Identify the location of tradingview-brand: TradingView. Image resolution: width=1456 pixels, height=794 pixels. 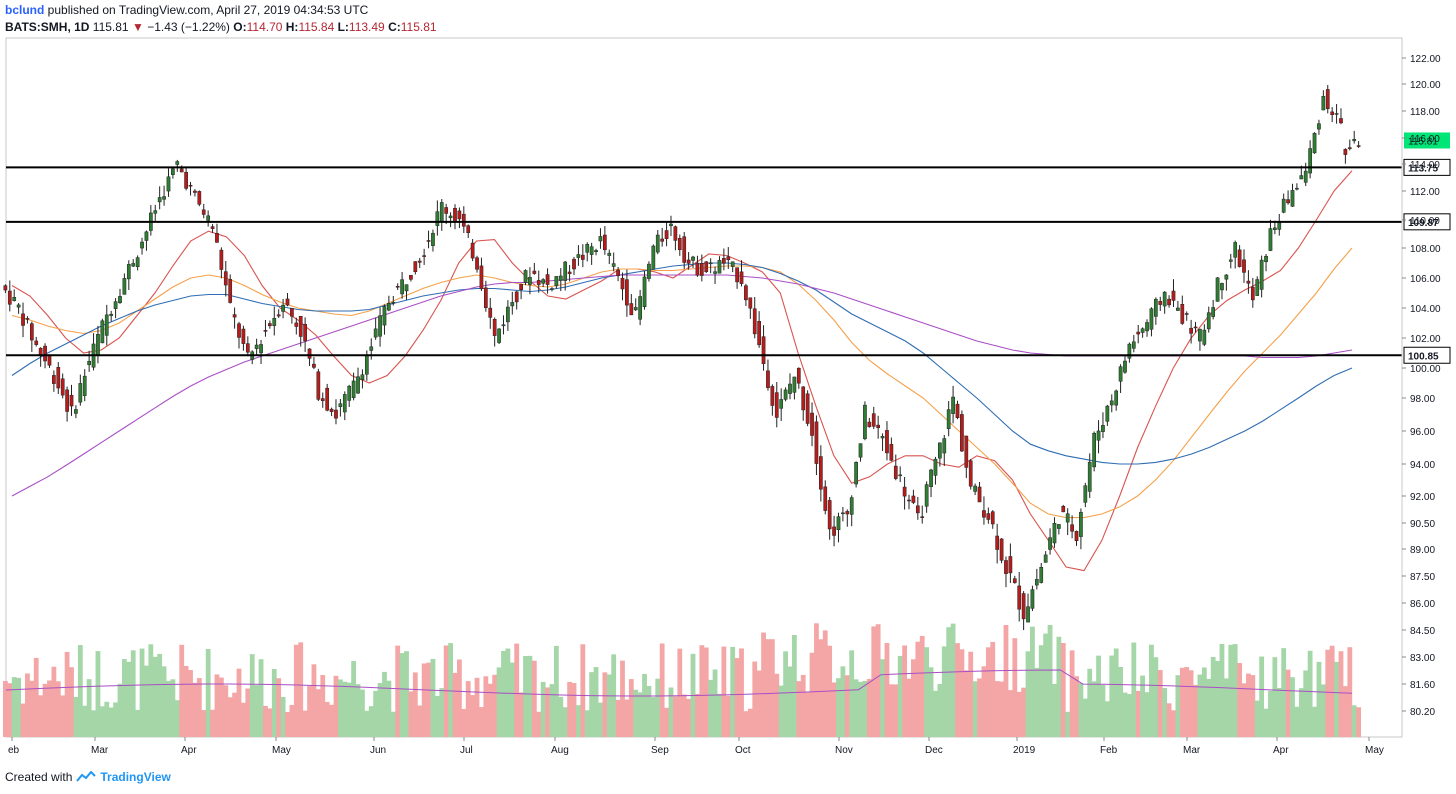
(135, 777).